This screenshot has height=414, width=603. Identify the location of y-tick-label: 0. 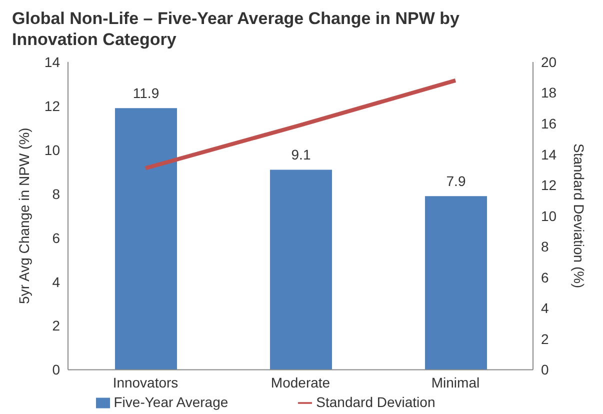
(56, 370).